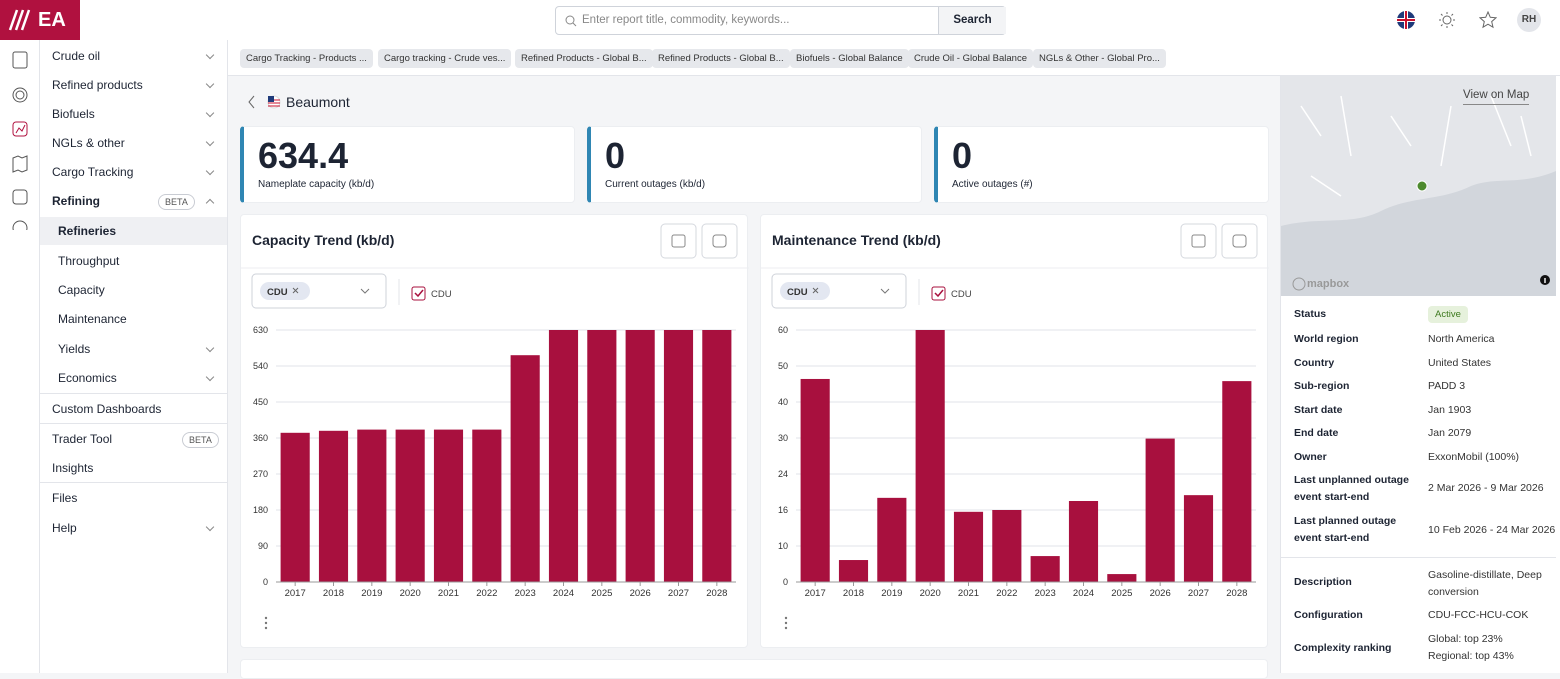  Describe the element at coordinates (88, 143) in the screenshot. I see `nav-item: NGLs & other` at that location.